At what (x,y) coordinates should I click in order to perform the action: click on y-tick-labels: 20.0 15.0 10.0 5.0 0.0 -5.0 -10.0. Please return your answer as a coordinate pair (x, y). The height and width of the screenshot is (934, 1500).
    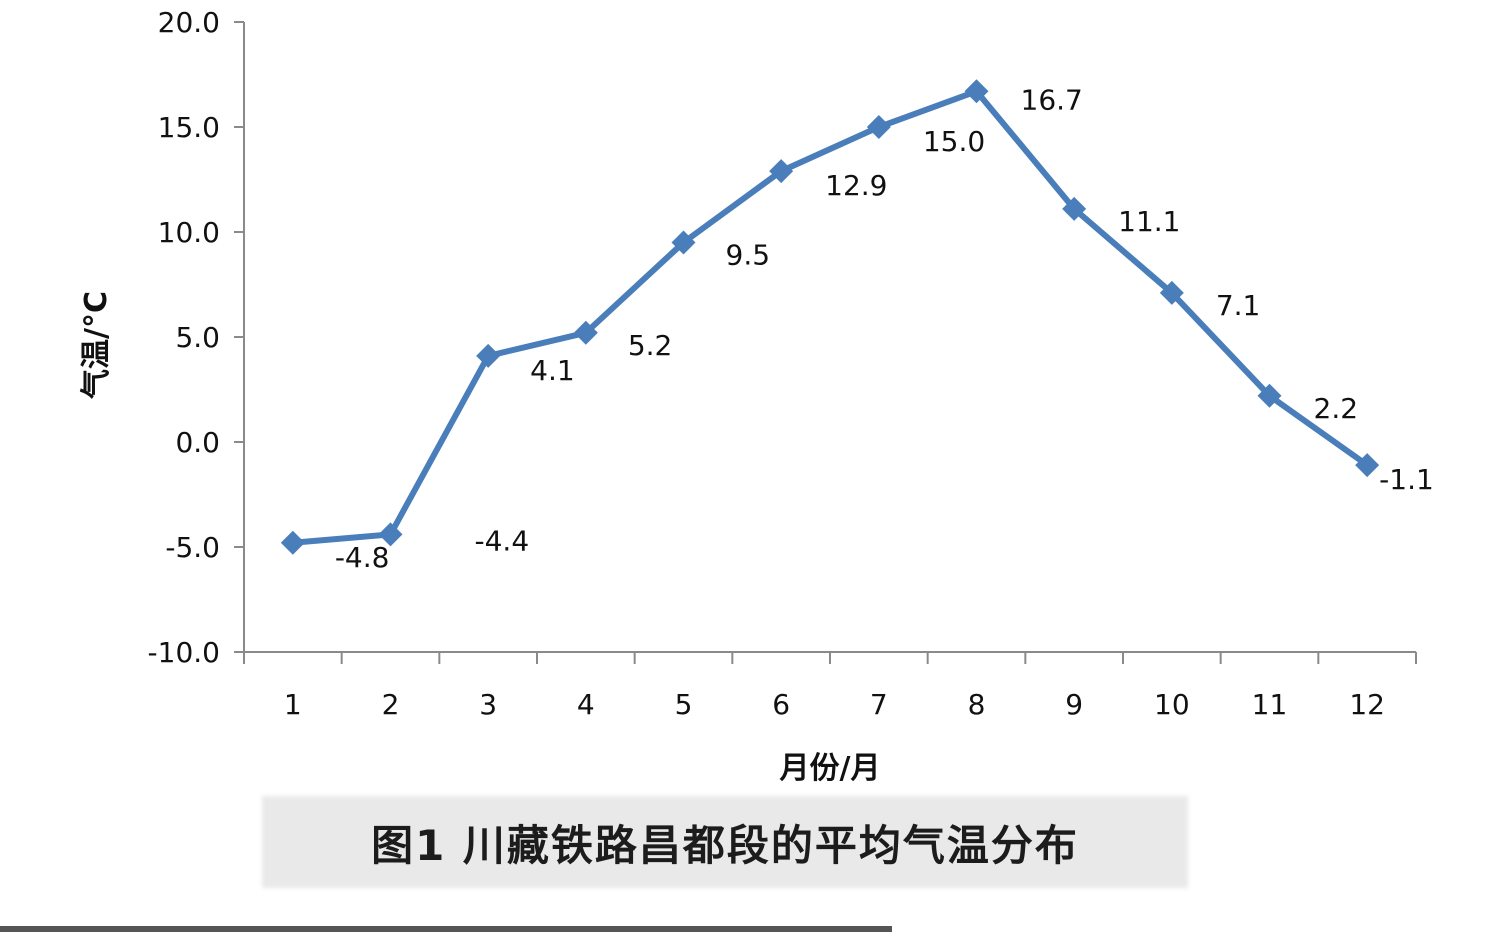
    Looking at the image, I should click on (184, 337).